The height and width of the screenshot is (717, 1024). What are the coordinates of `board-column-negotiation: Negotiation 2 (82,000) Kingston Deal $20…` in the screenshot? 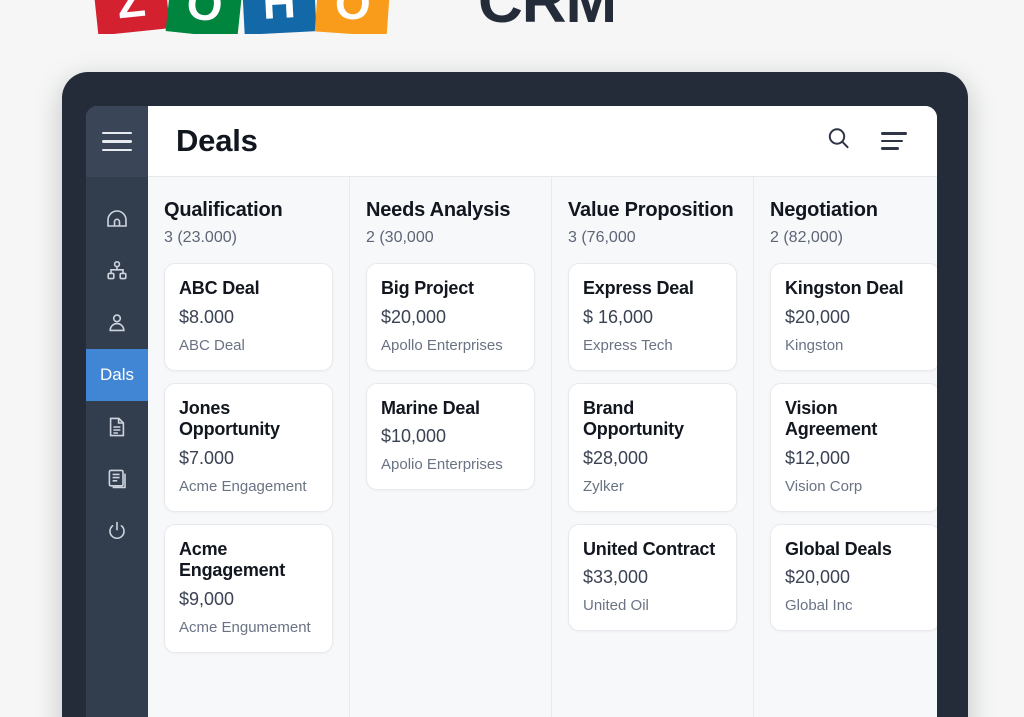 It's located at (845, 447).